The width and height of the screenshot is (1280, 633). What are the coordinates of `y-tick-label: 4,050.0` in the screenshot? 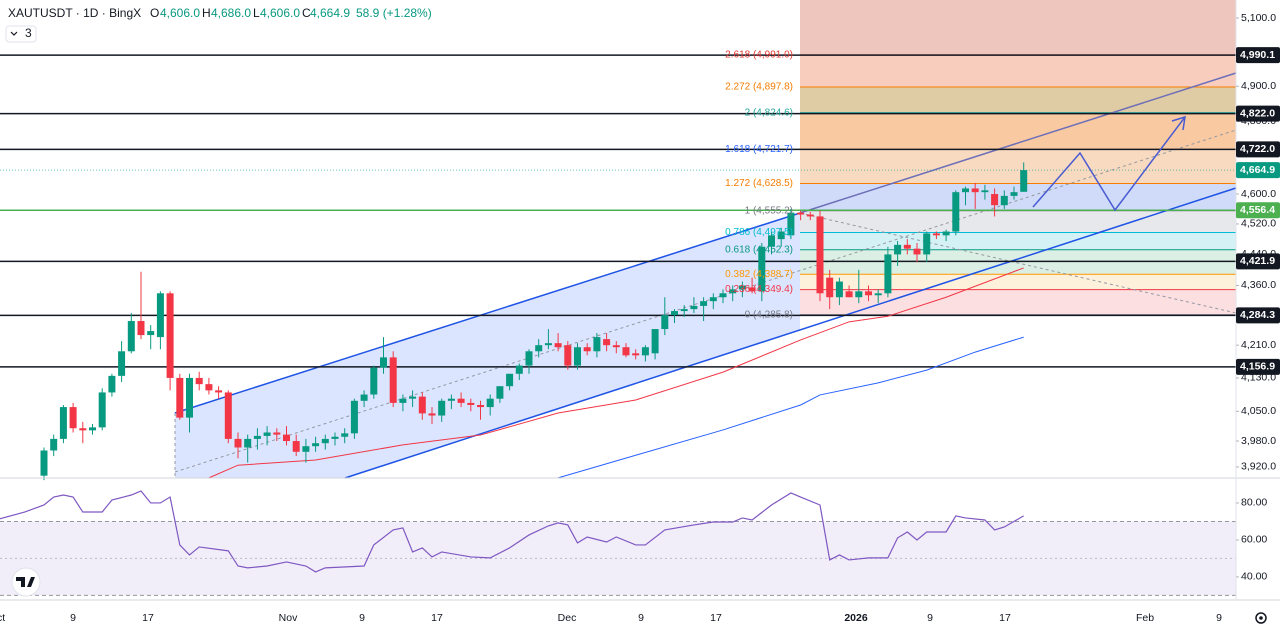 It's located at (1258, 411).